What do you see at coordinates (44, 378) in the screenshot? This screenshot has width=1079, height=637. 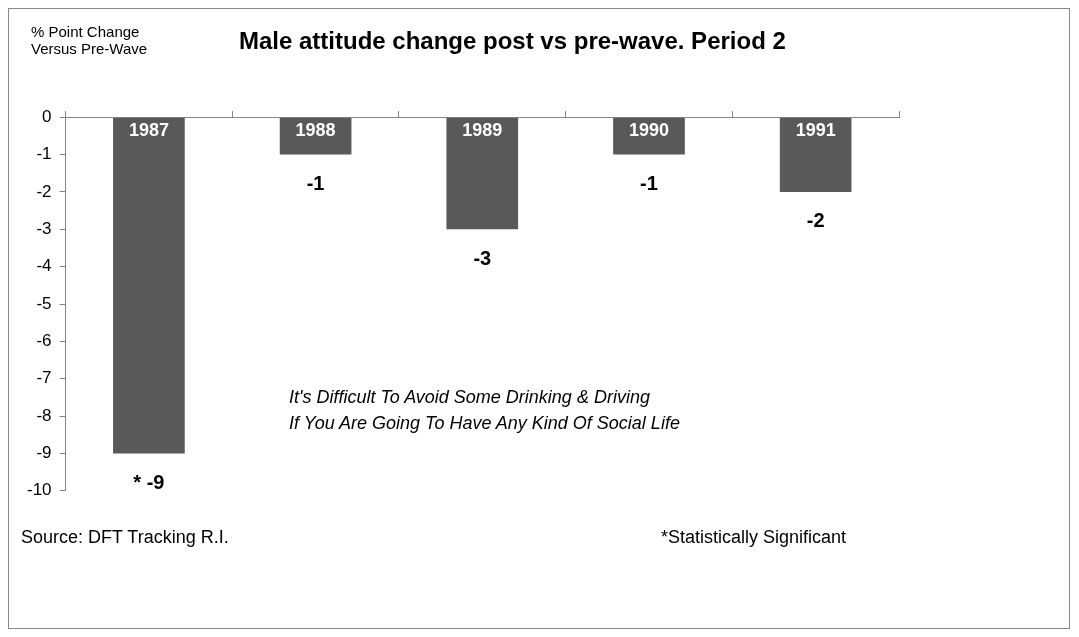 I see `y-tick-label: -7` at bounding box center [44, 378].